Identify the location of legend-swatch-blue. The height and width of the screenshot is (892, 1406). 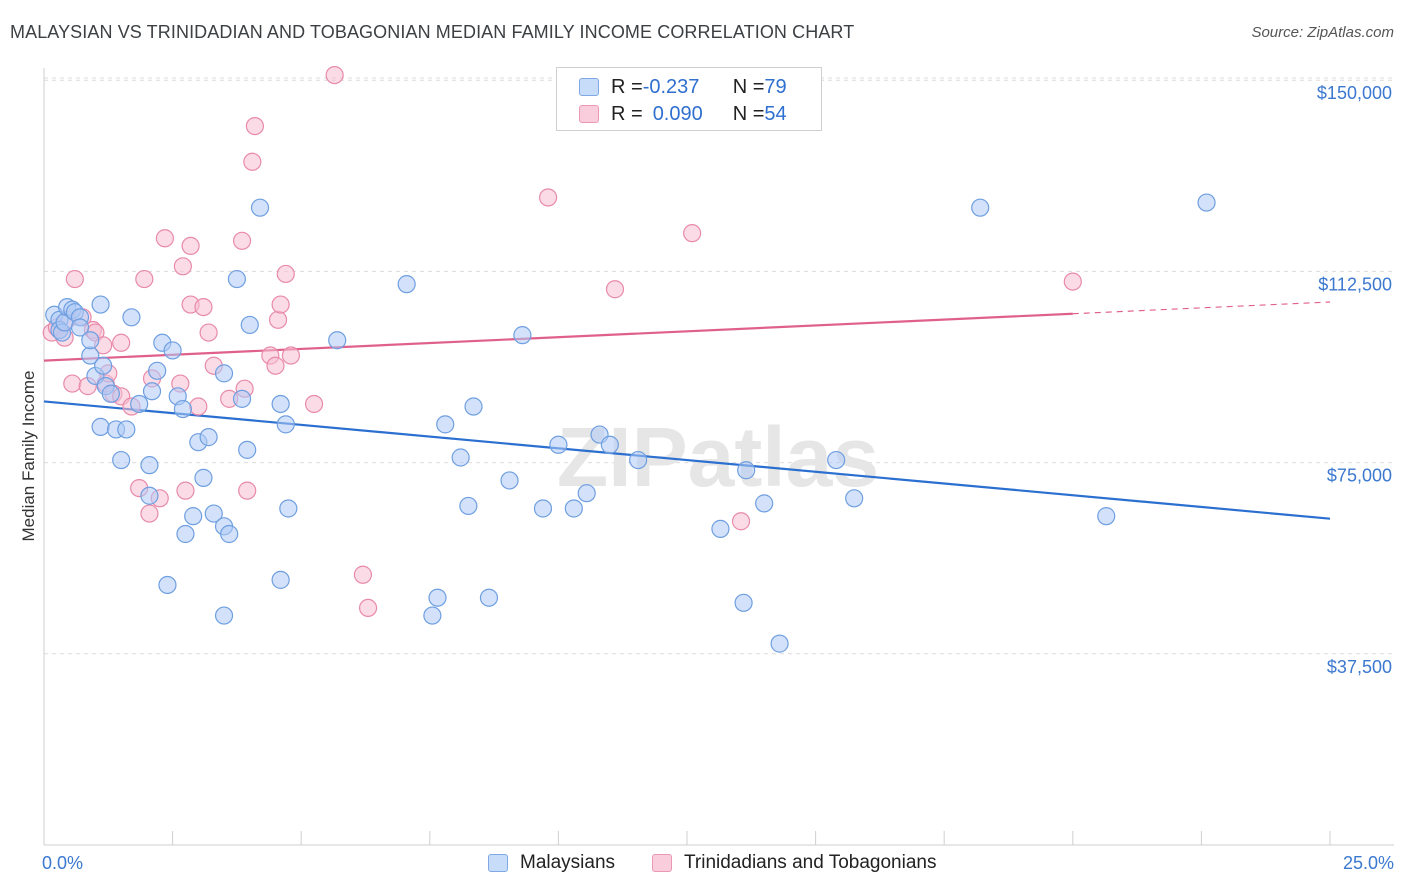
(589, 87).